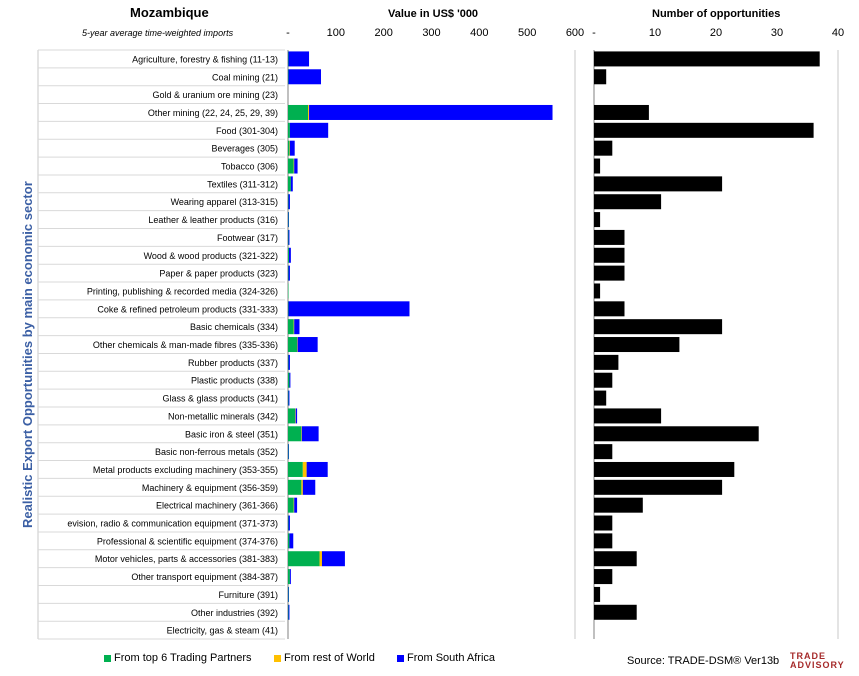 The width and height of the screenshot is (859, 676). Describe the element at coordinates (808, 656) in the screenshot. I see `logo-line-1: TRADE` at that location.